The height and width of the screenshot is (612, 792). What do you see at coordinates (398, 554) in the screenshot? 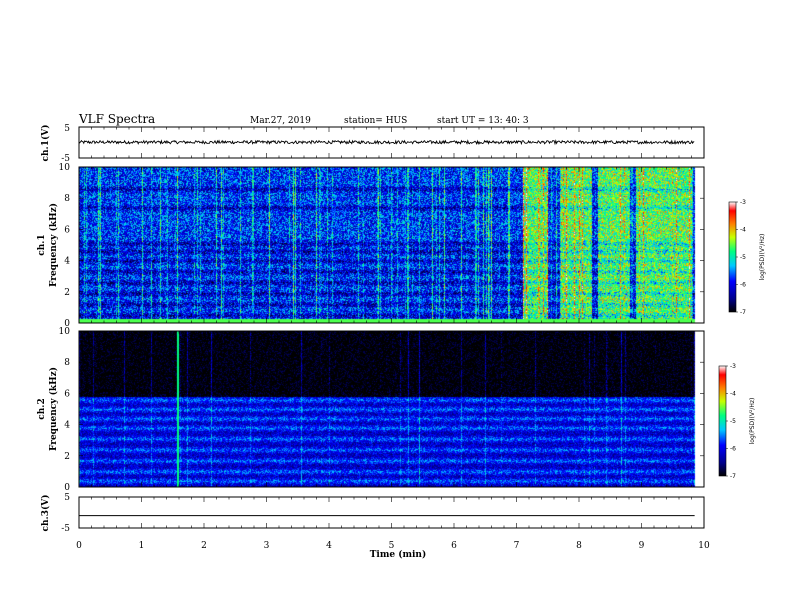
I see `time-axis-label: Time (min)` at bounding box center [398, 554].